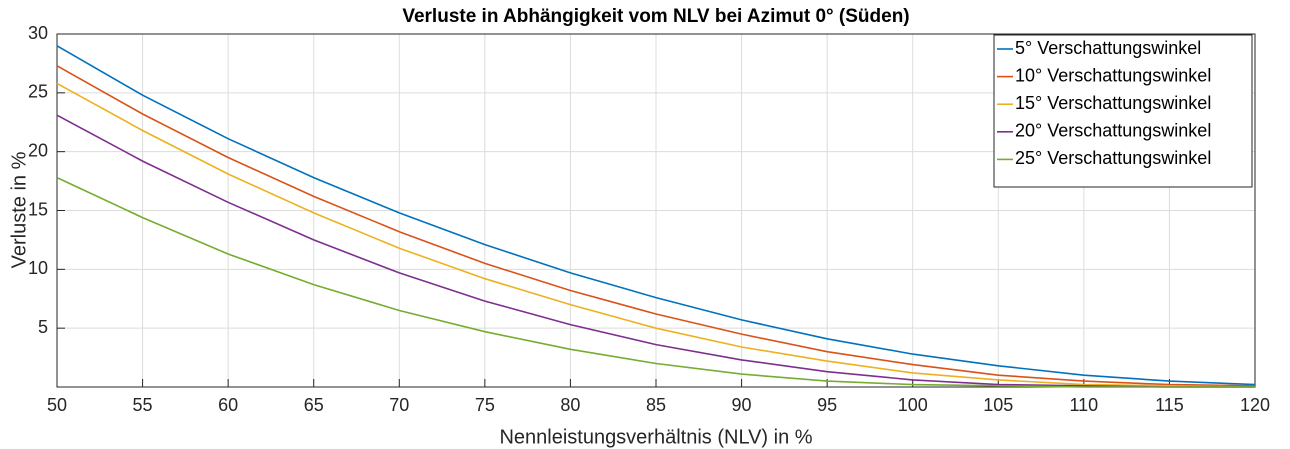  What do you see at coordinates (143, 405) in the screenshot?
I see `x-tick-label: 55` at bounding box center [143, 405].